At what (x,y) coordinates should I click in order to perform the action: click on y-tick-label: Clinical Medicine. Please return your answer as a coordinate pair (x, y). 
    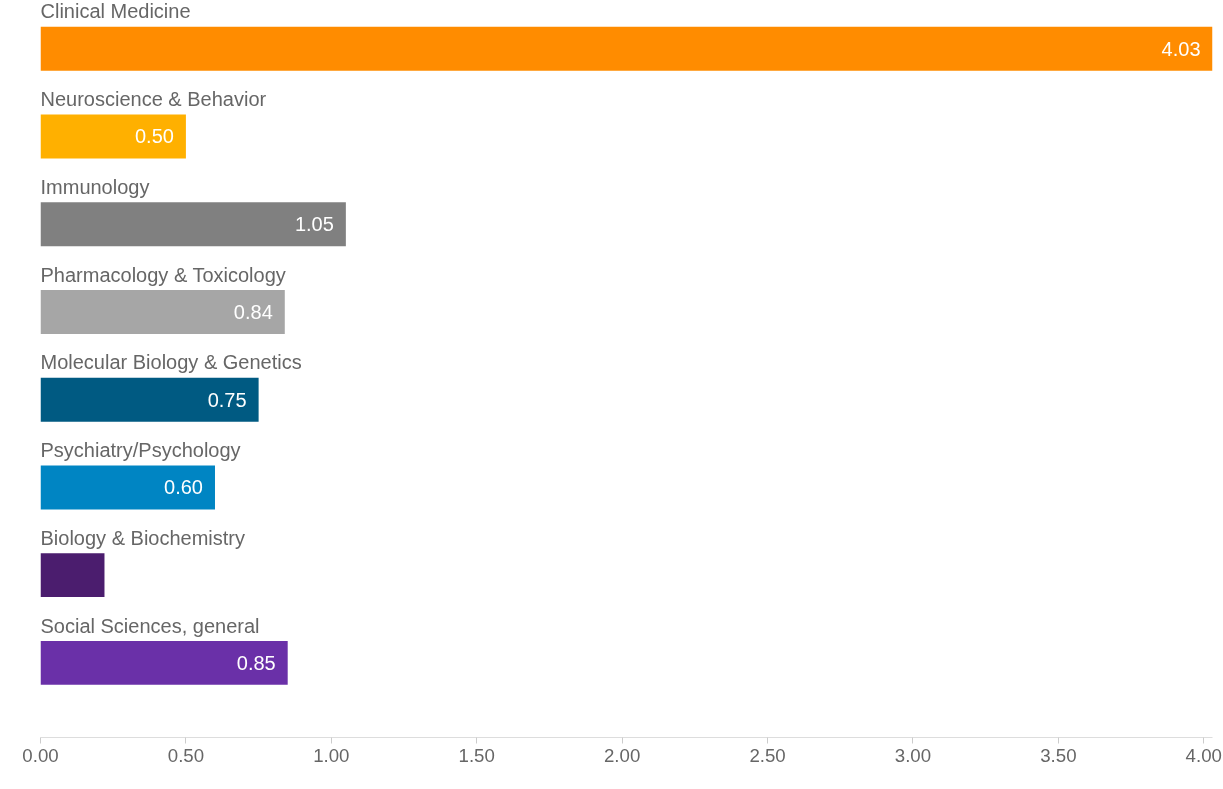
    Looking at the image, I should click on (115, 11).